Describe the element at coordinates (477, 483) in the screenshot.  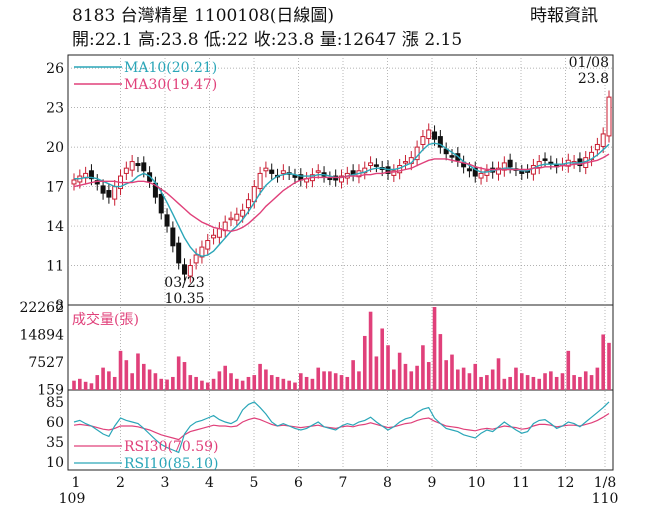
I see `x-tick-label: 10` at that location.